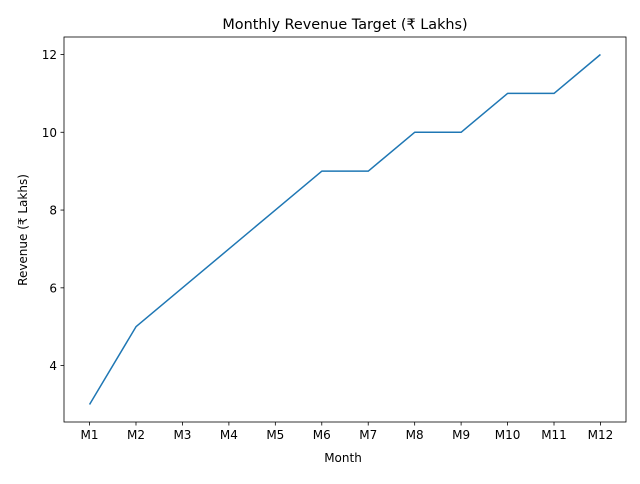  I want to click on x-tick-label: M1, so click(90, 435).